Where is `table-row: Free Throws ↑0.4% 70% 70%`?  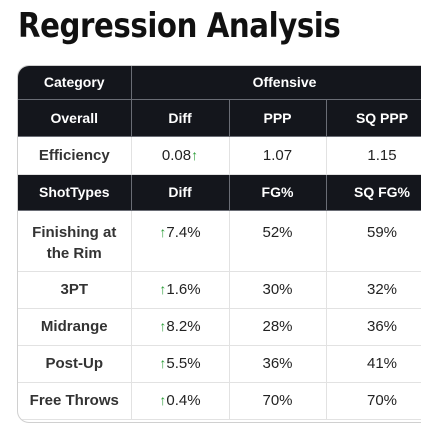
table-row: Free Throws ↑0.4% 70% 70% is located at coordinates (219, 401).